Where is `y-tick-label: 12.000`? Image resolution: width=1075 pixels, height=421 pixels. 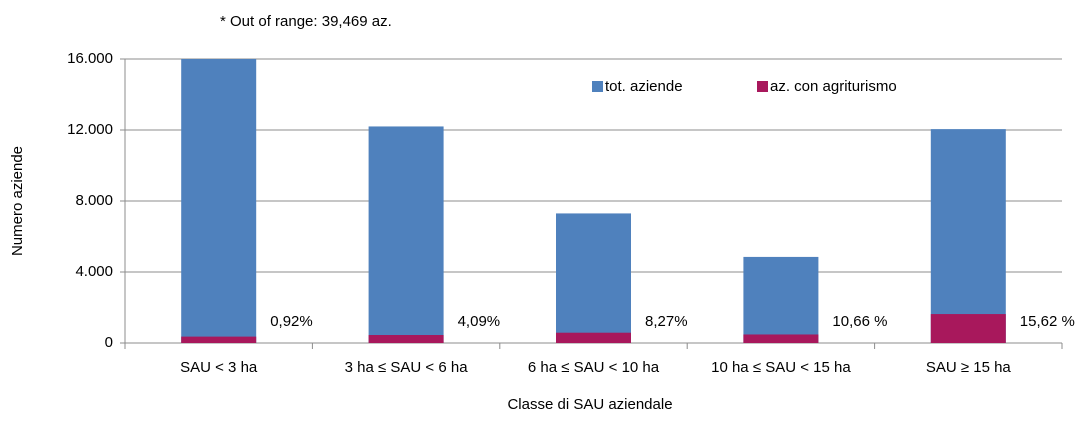
y-tick-label: 12.000 is located at coordinates (90, 129).